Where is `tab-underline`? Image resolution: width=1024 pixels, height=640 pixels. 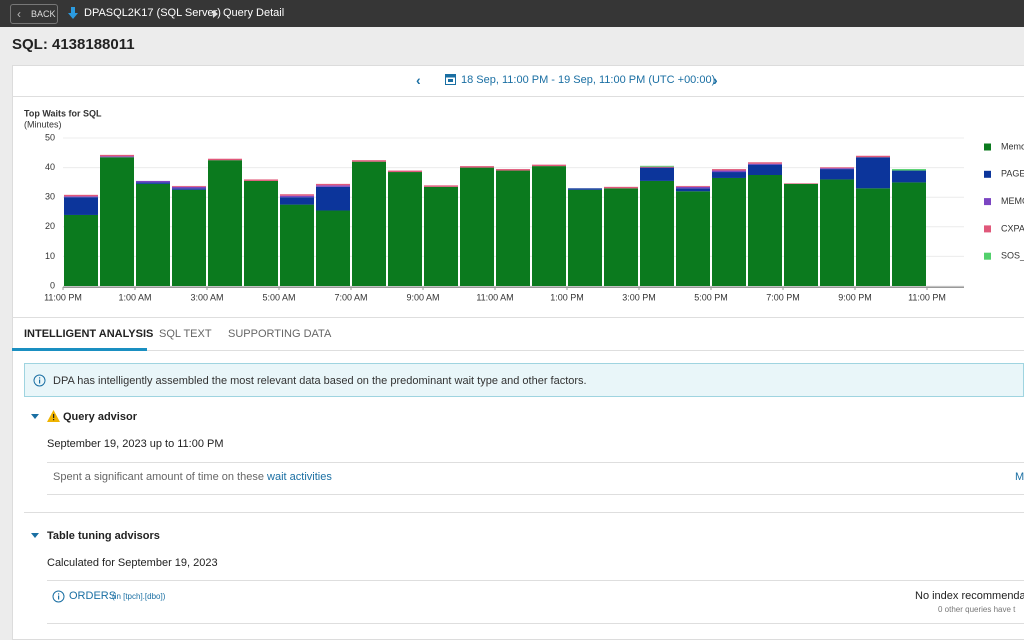 tab-underline is located at coordinates (79, 349).